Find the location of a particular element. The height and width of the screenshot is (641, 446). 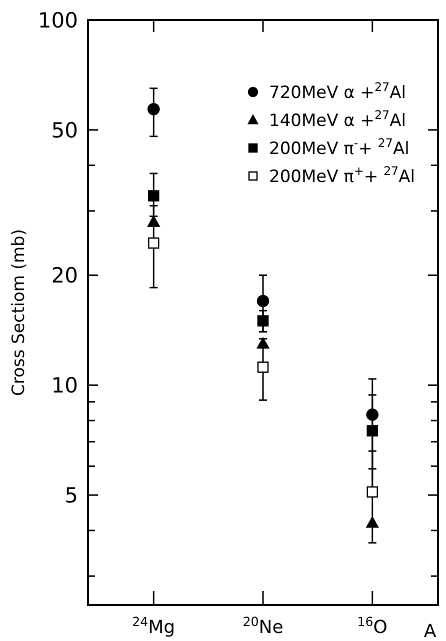

y-axis-title: Cross Sectiom (mb) is located at coordinates (19, 312).